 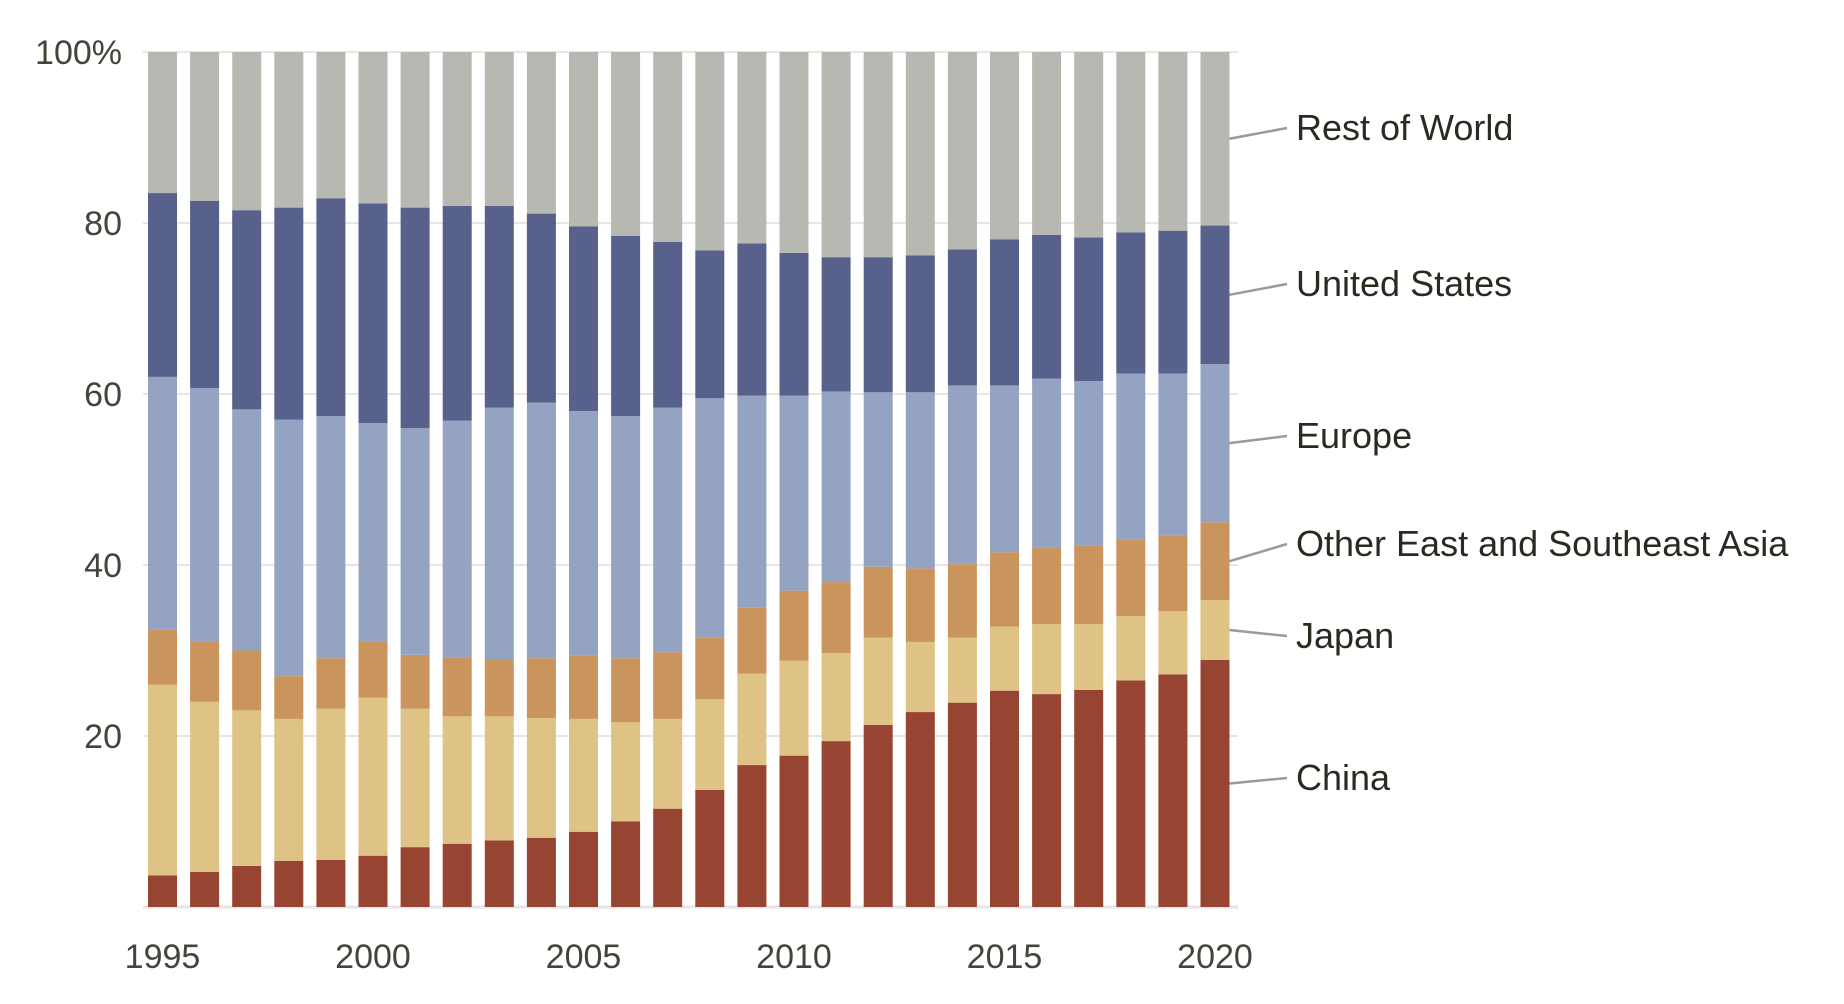 What do you see at coordinates (1215, 957) in the screenshot?
I see `x-tick-label: 2020` at bounding box center [1215, 957].